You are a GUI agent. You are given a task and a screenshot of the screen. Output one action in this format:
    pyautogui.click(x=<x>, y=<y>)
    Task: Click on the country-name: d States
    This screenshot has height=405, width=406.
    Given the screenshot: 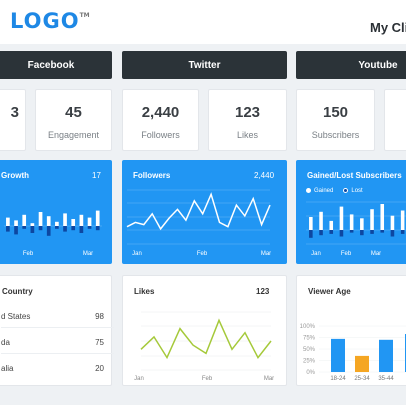 What is the action you would take?
    pyautogui.click(x=16, y=316)
    